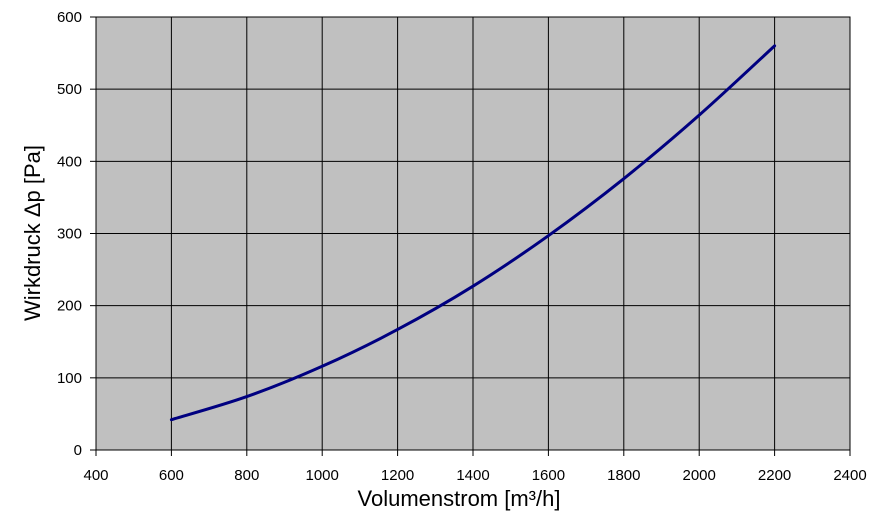 This screenshot has width=876, height=524. I want to click on y-tick-label: 100, so click(69, 378).